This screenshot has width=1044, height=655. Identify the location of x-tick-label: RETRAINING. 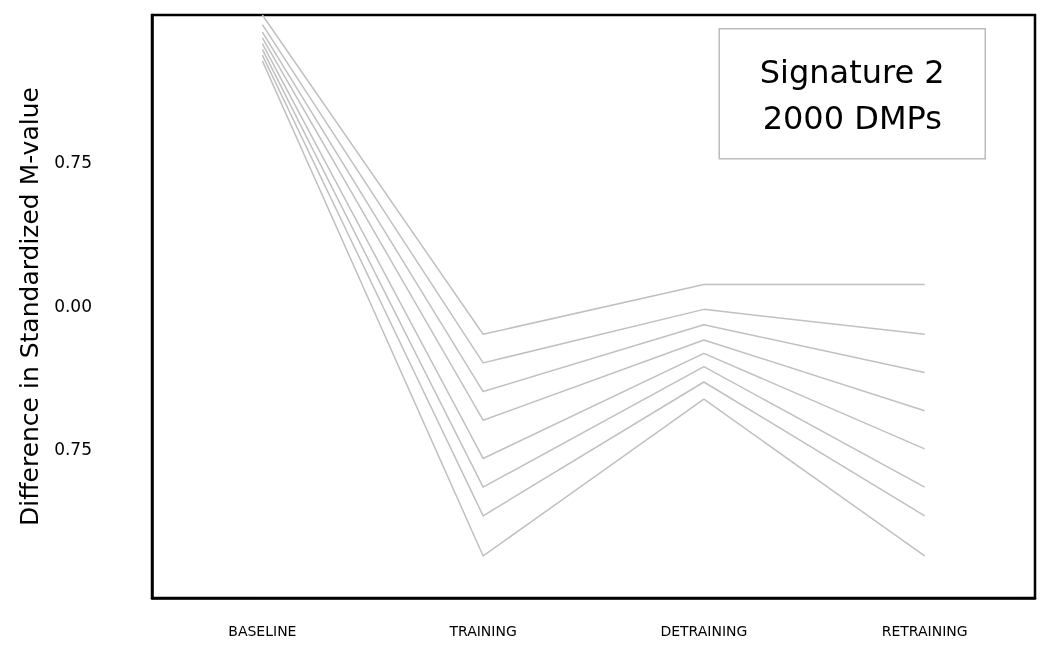
(924, 631).